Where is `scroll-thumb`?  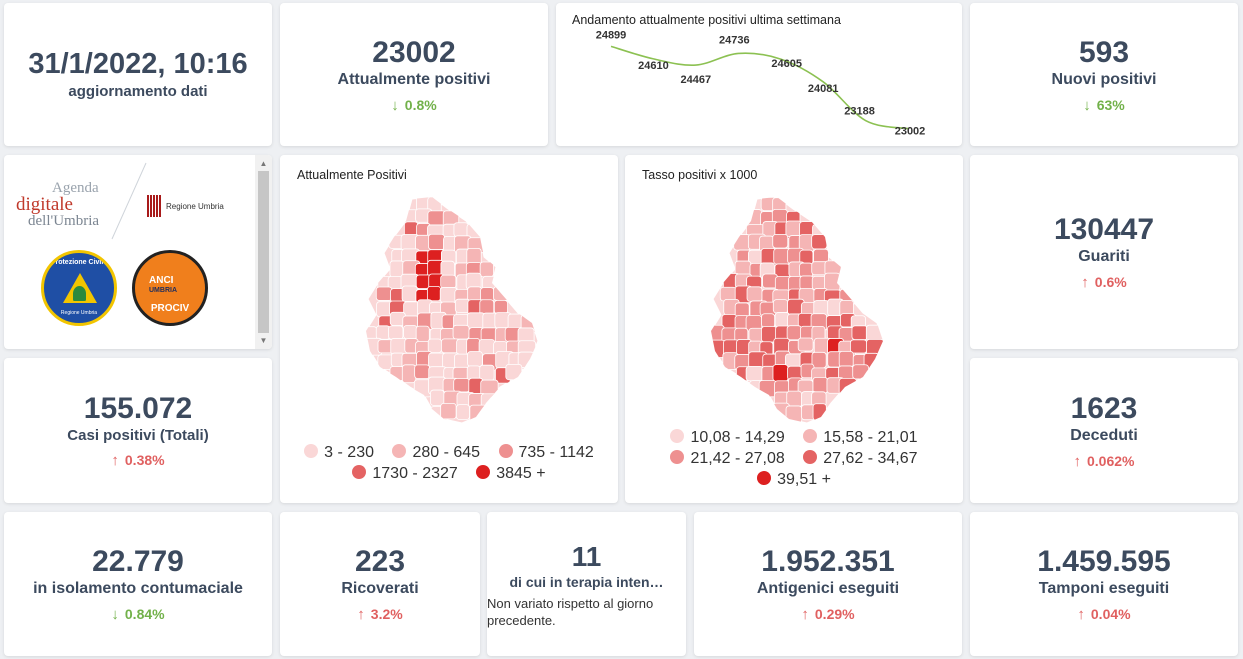
scroll-thumb is located at coordinates (263, 252).